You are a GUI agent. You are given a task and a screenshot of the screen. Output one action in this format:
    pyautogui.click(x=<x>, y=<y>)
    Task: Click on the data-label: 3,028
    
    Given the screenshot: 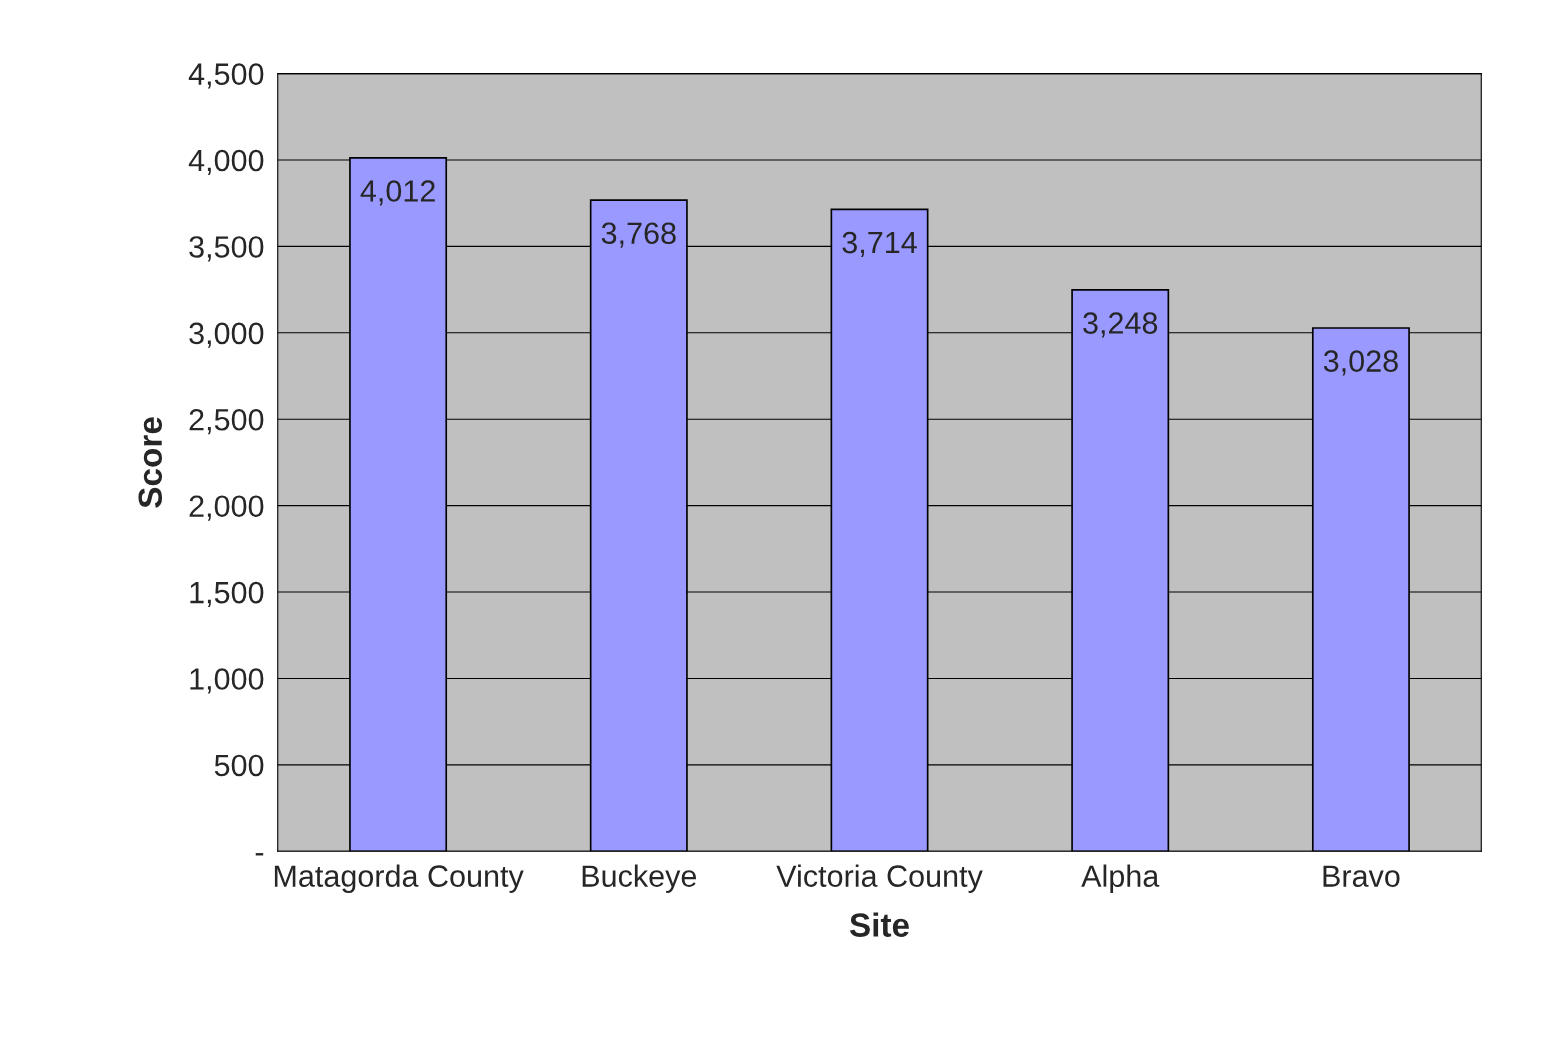 What is the action you would take?
    pyautogui.click(x=1360, y=363)
    